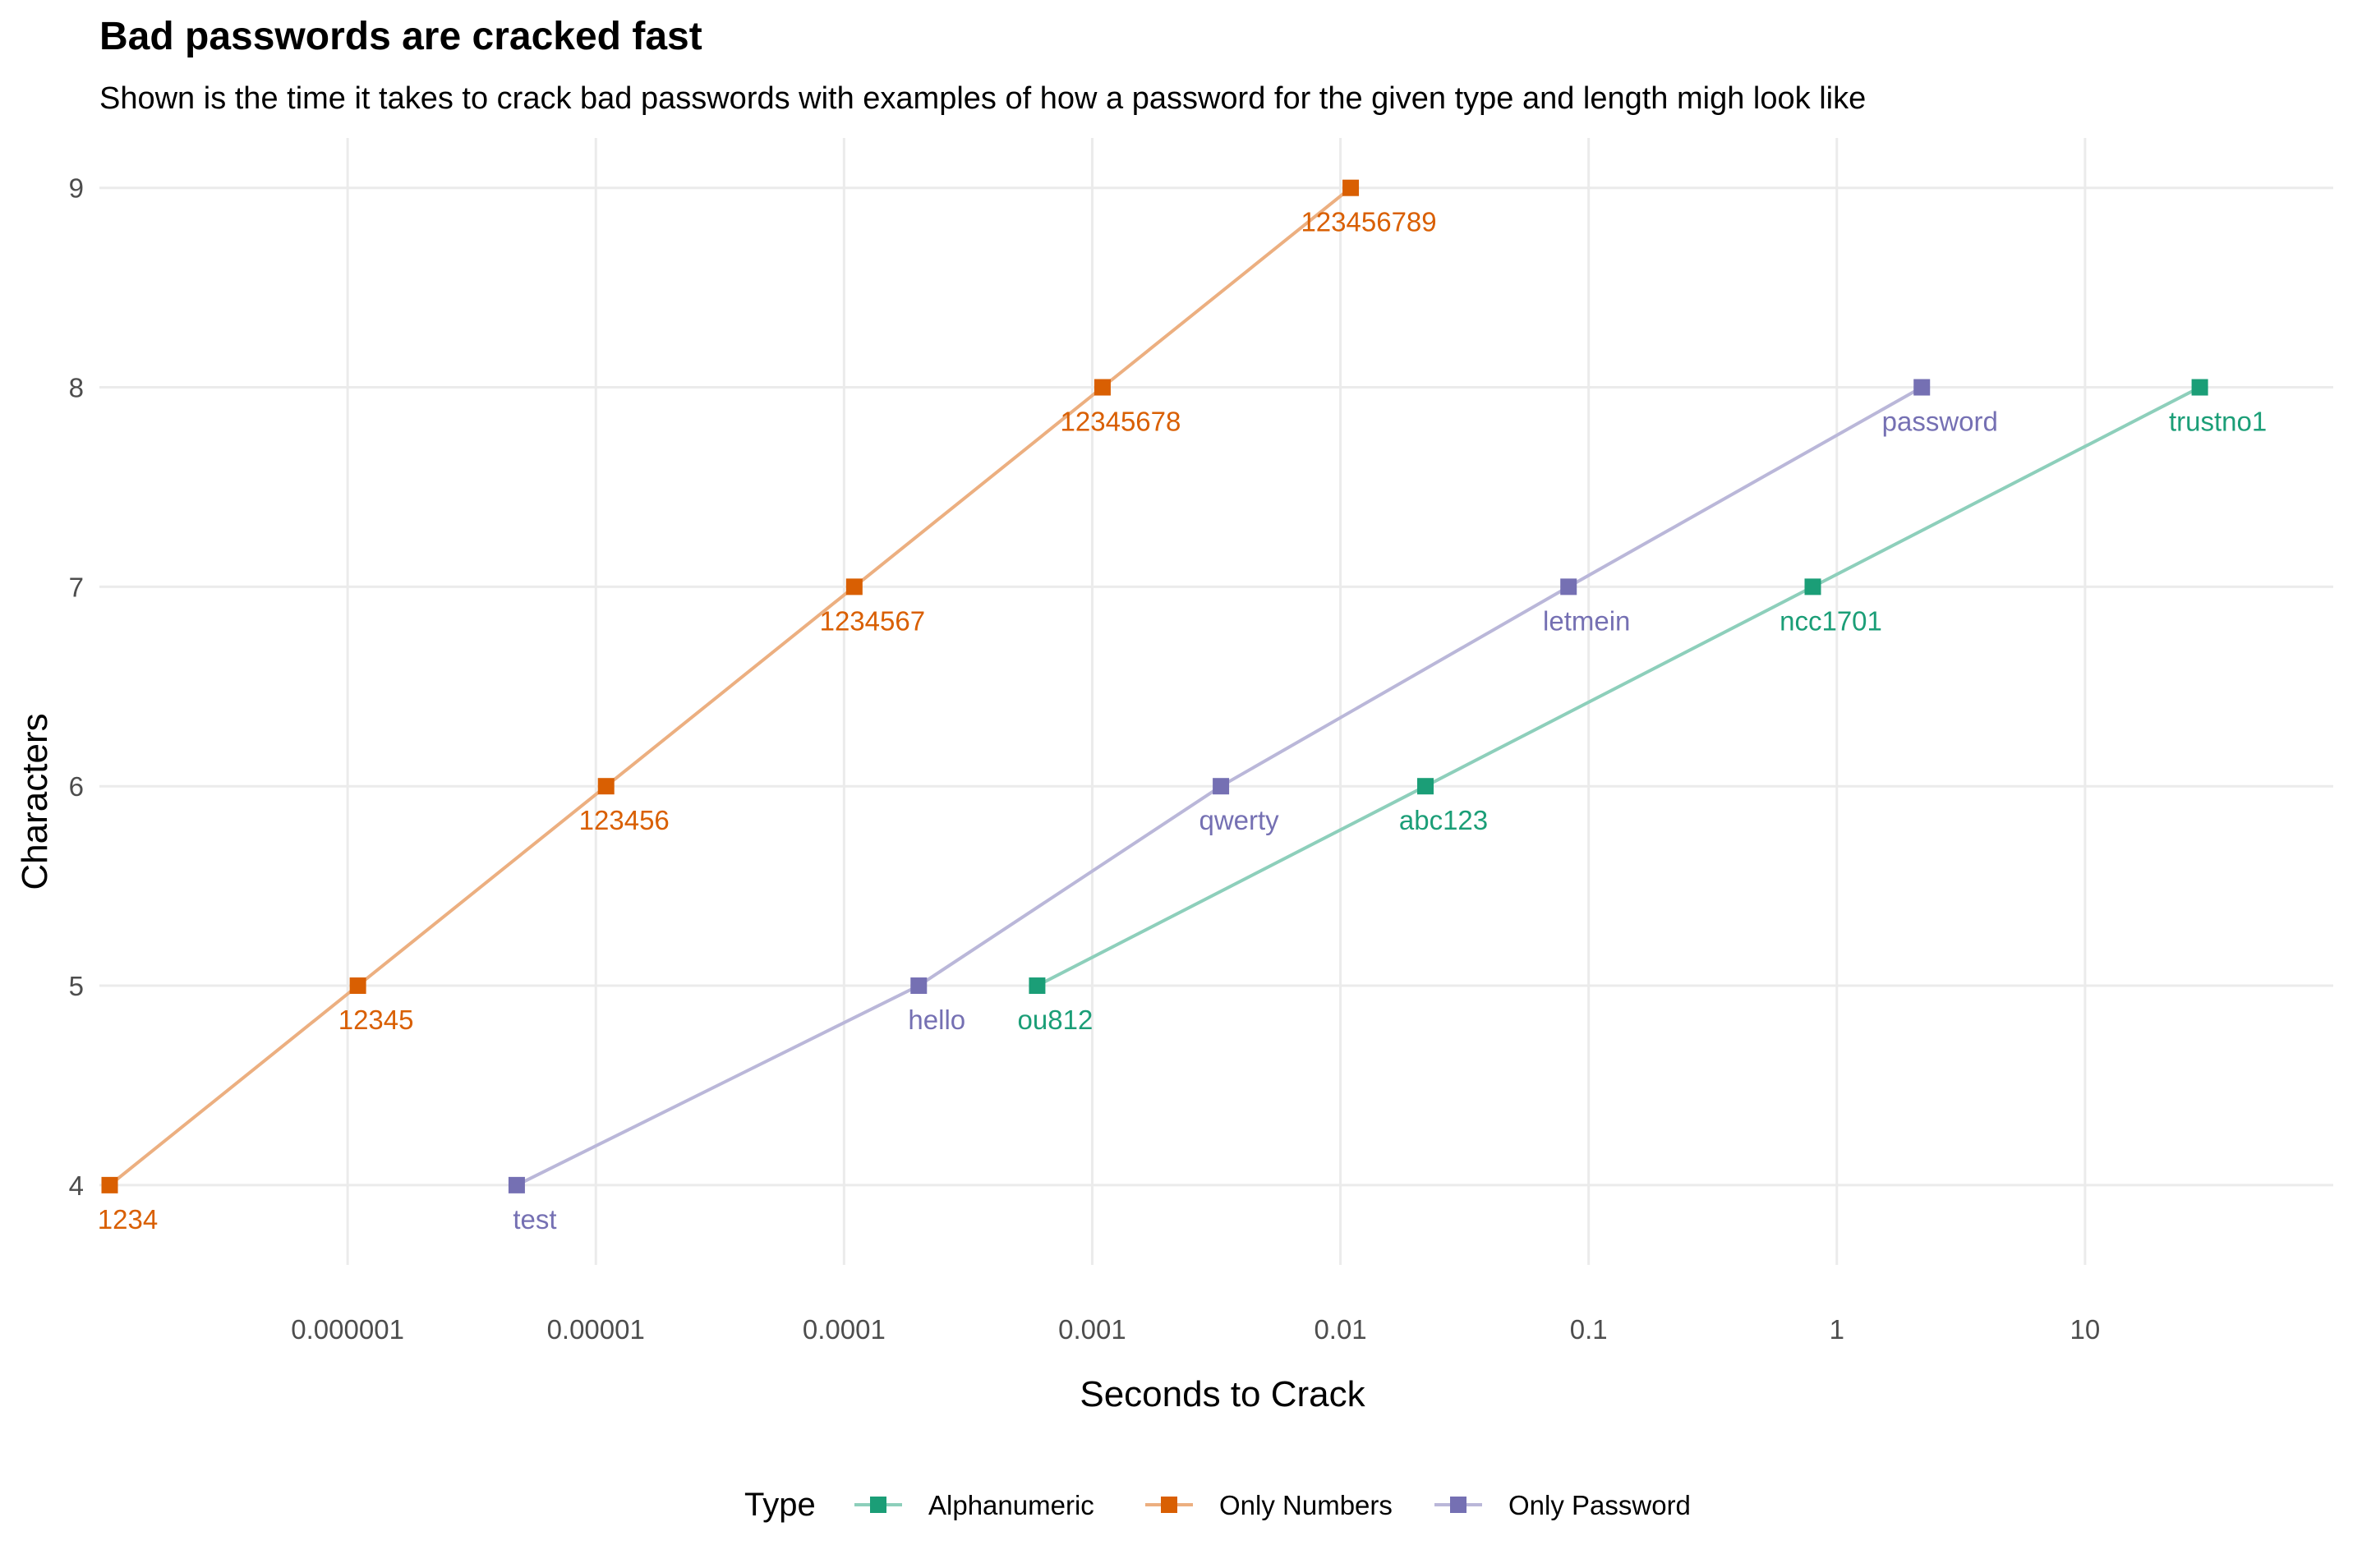  Describe the element at coordinates (625, 820) in the screenshot. I see `point-label-only-numbers: 123456` at that location.